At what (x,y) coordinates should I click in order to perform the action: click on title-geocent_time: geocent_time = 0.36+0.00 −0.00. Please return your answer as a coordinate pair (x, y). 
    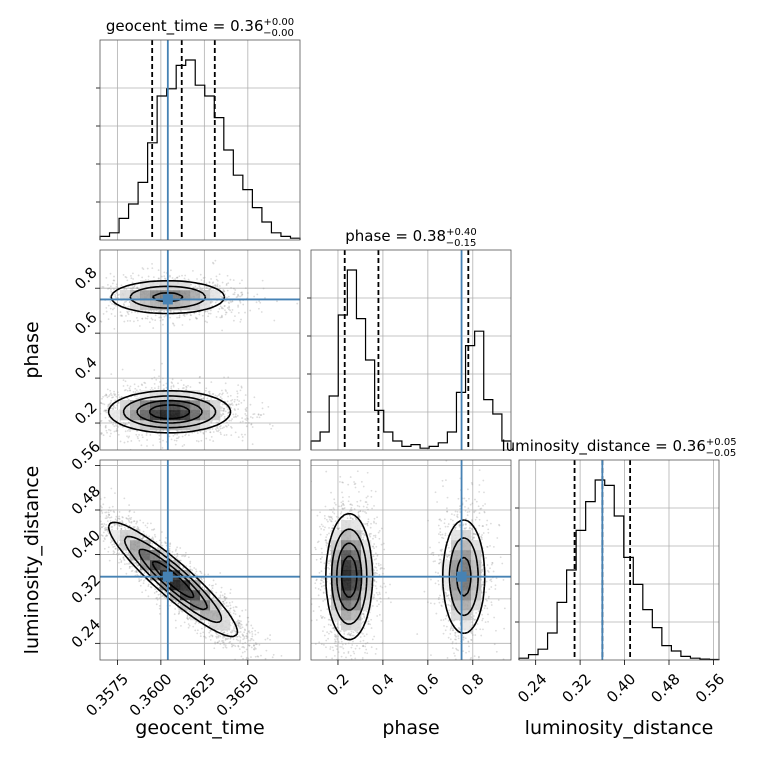
    Looking at the image, I should click on (200, 28).